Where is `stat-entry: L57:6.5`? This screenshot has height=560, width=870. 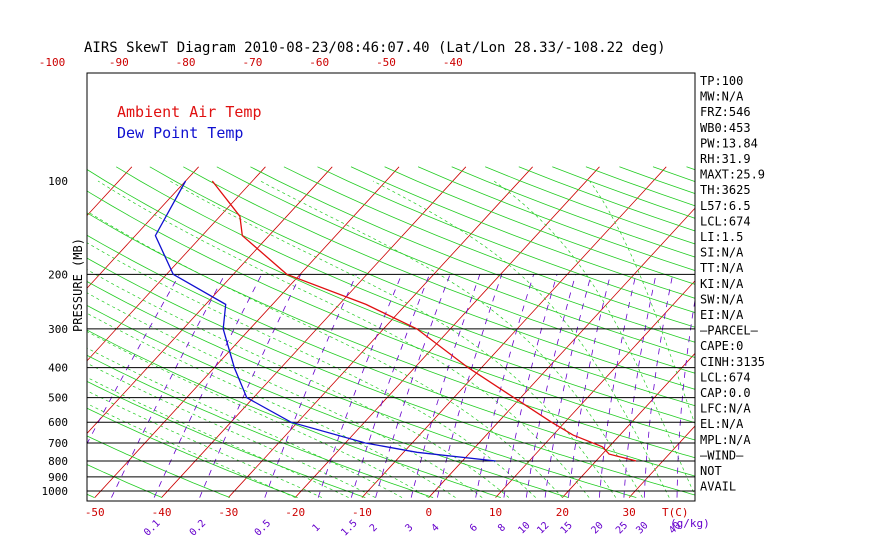
stat-entry: L57:6.5 is located at coordinates (725, 206).